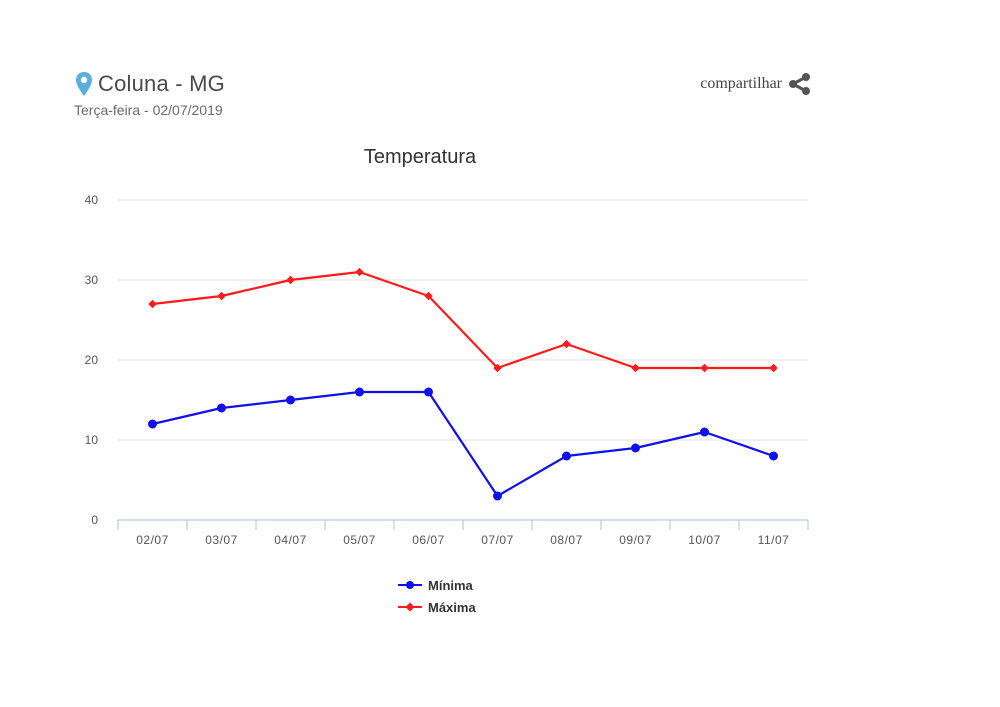  Describe the element at coordinates (774, 540) in the screenshot. I see `x-tick-label: 11/07` at that location.